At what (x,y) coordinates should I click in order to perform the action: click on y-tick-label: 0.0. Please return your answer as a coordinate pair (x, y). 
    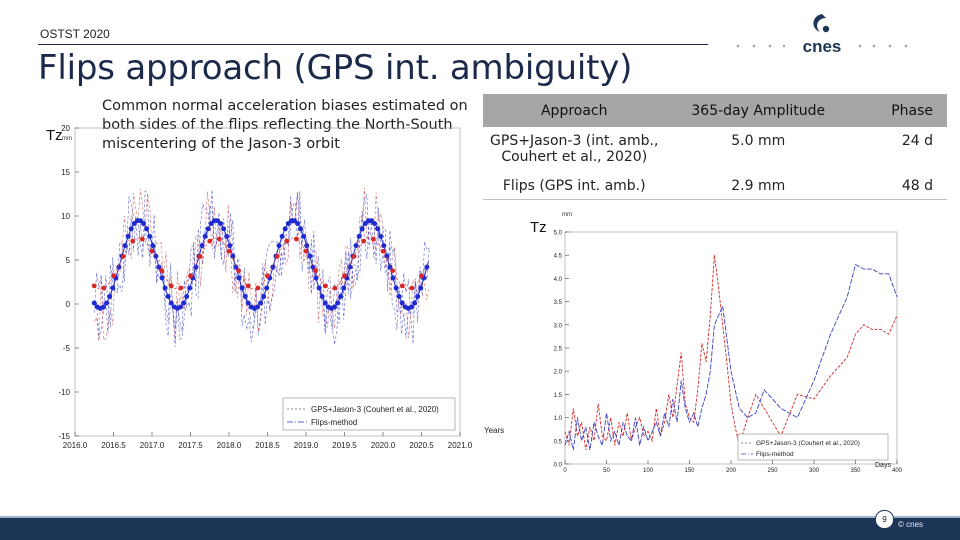
    Looking at the image, I should click on (558, 466).